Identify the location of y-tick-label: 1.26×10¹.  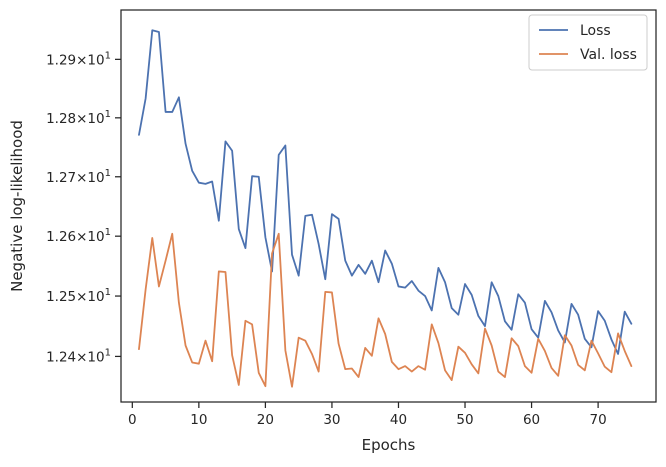
(78, 236).